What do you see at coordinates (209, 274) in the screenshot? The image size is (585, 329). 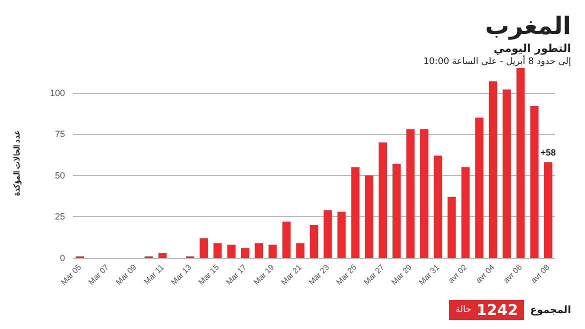 I see `x-tick-label: Mar 15` at bounding box center [209, 274].